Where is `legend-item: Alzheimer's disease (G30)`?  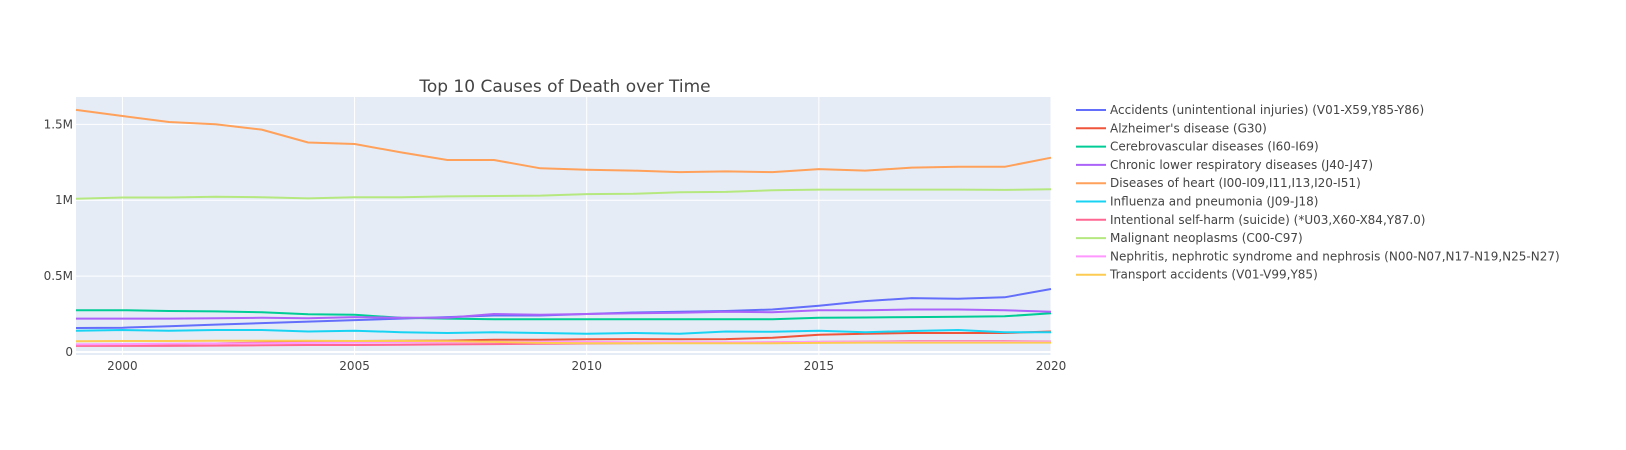
legend-item: Alzheimer's disease (G30) is located at coordinates (1171, 128).